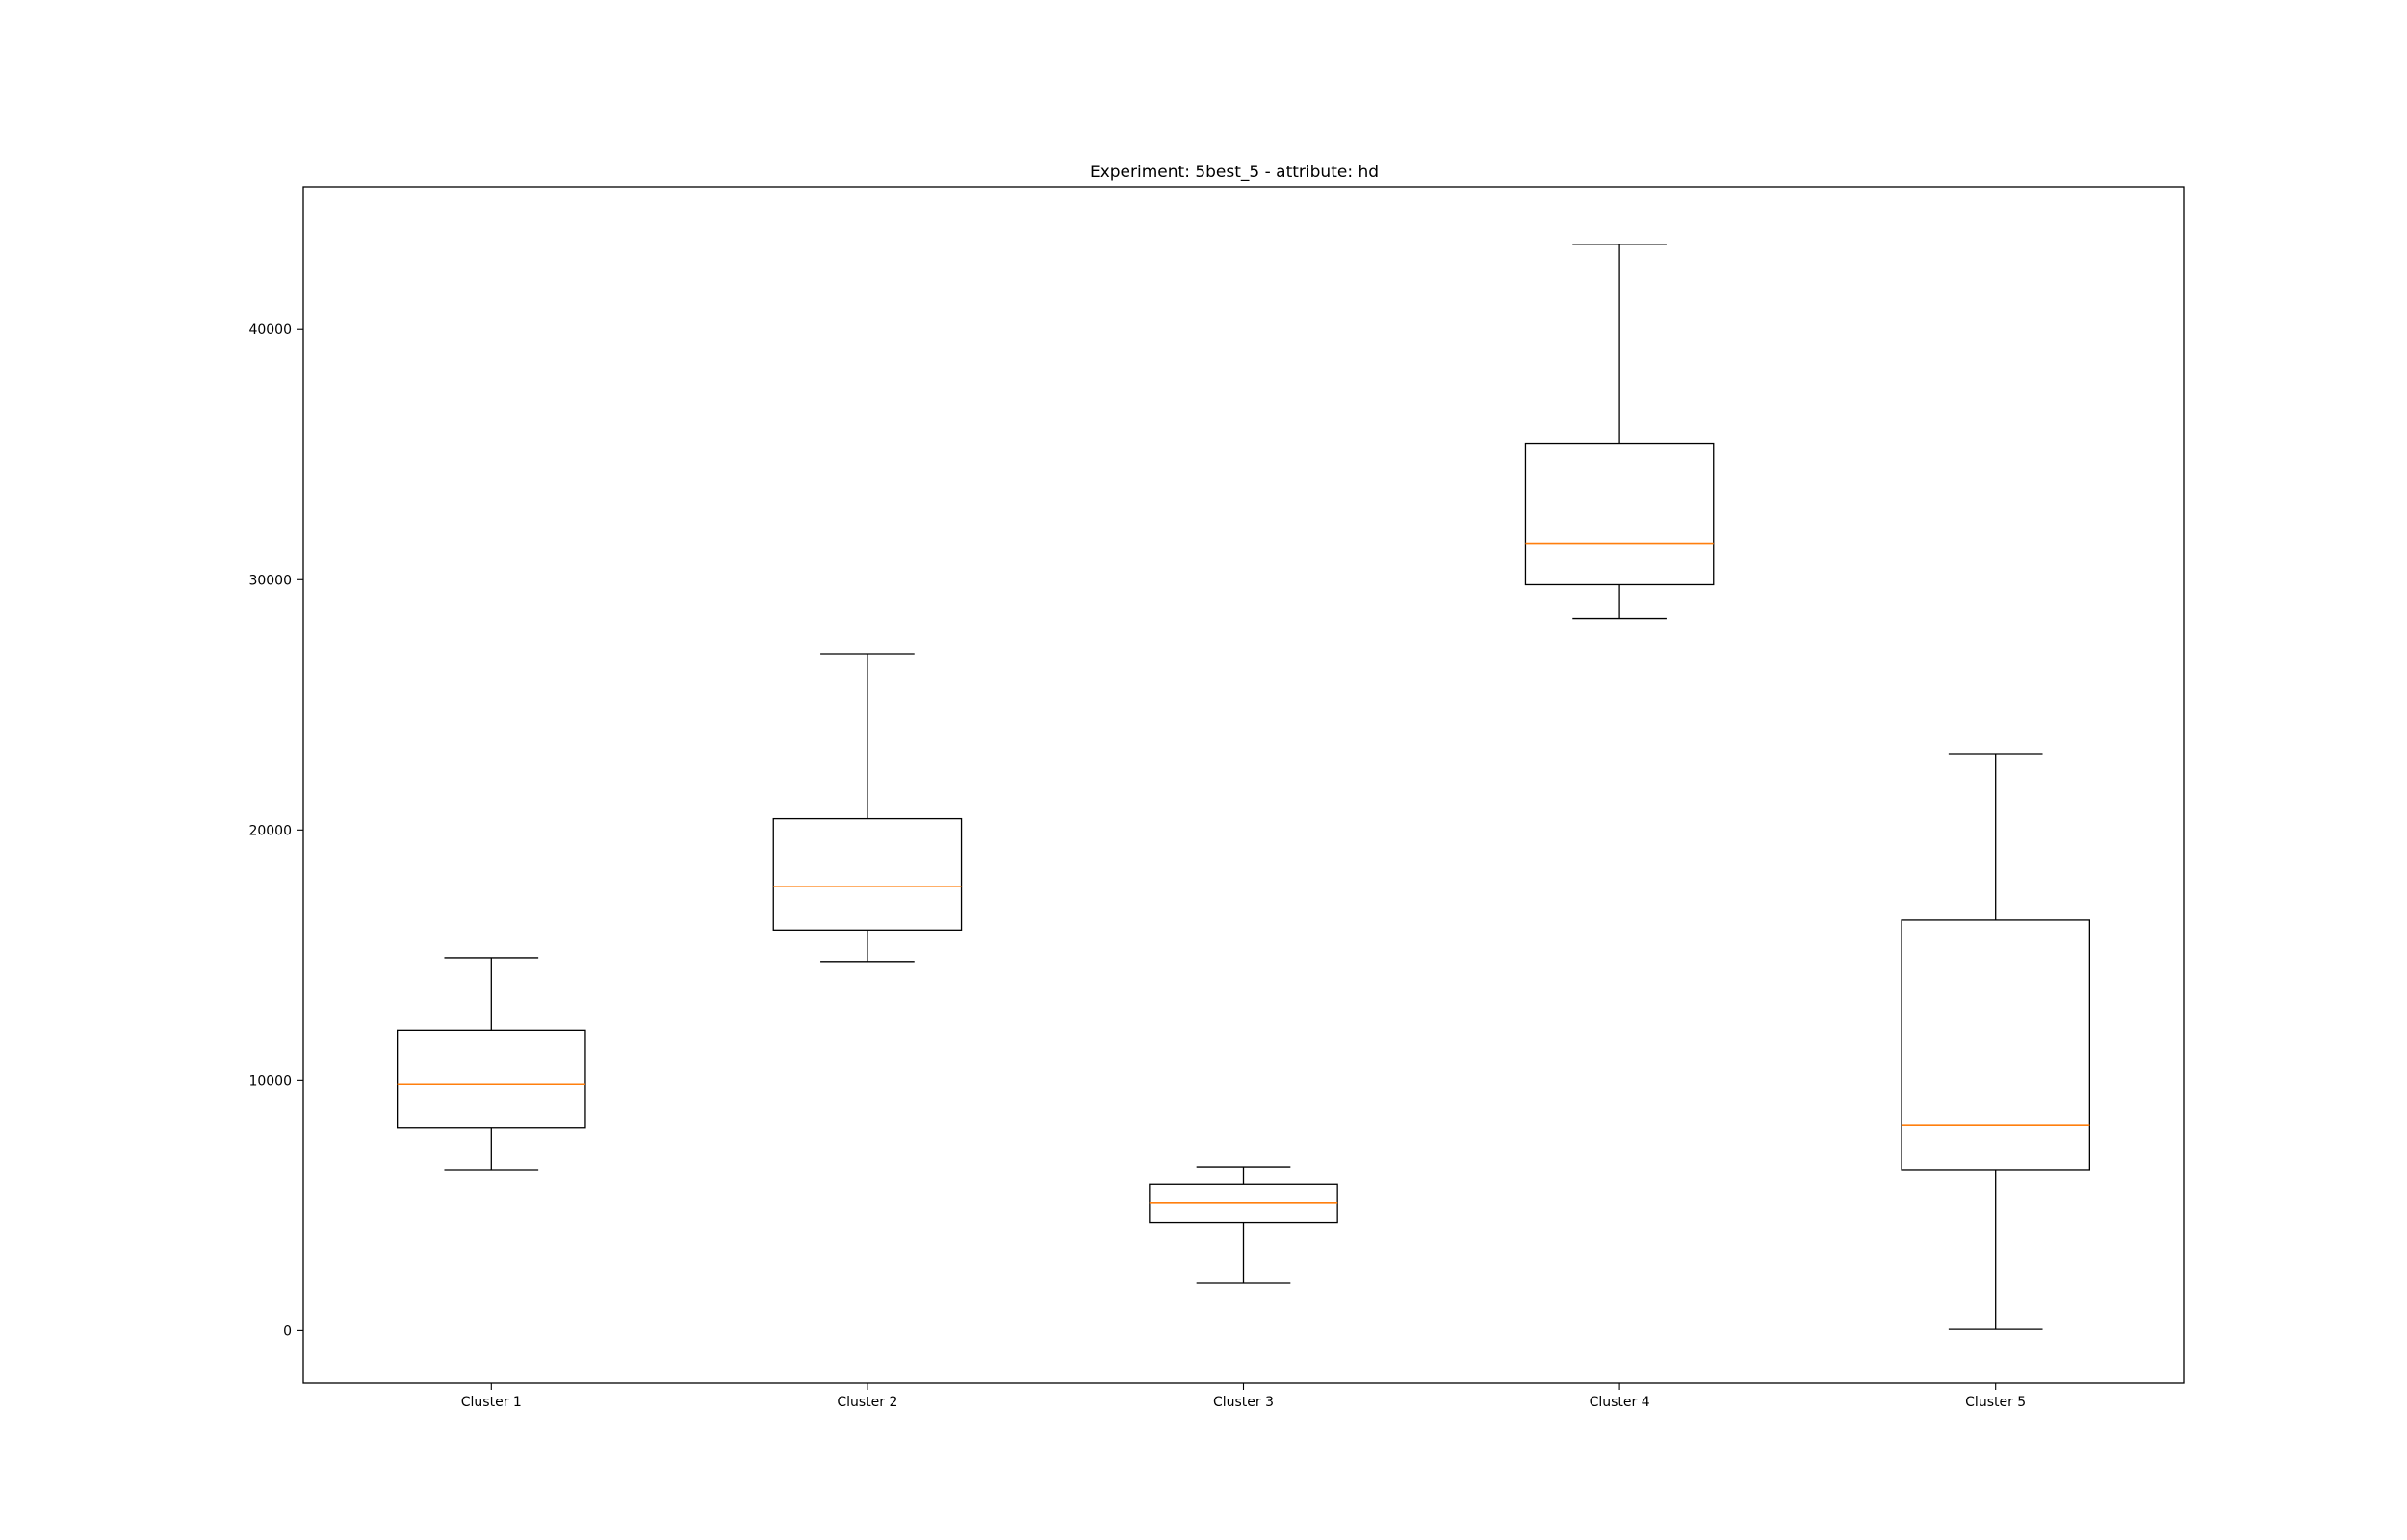 The width and height of the screenshot is (2407, 1540). I want to click on x-tick-label: Cluster 1, so click(491, 1402).